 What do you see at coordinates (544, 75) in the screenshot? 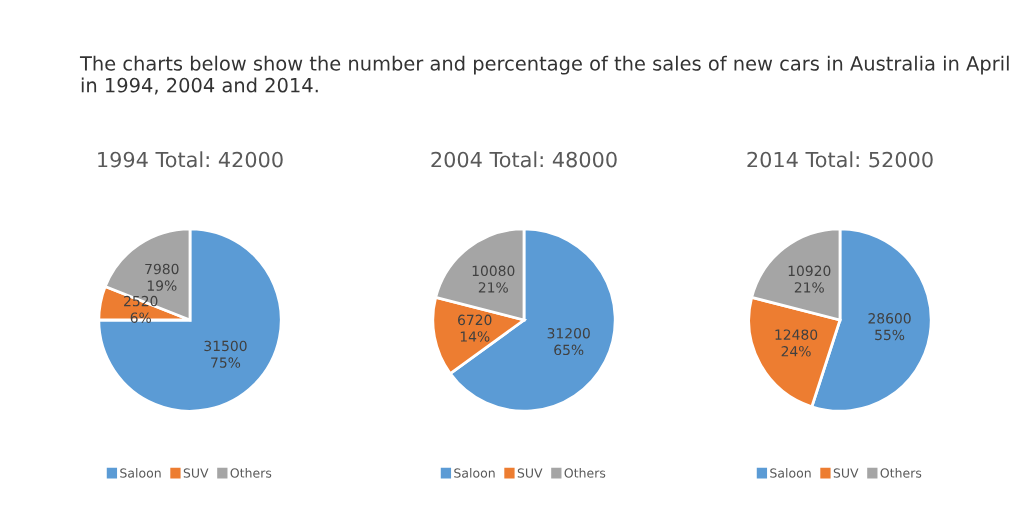
I see `text: The charts below show the number and percentage of the sales of new cars in Australia in April in 1994, 2004 and 2014.` at bounding box center [544, 75].